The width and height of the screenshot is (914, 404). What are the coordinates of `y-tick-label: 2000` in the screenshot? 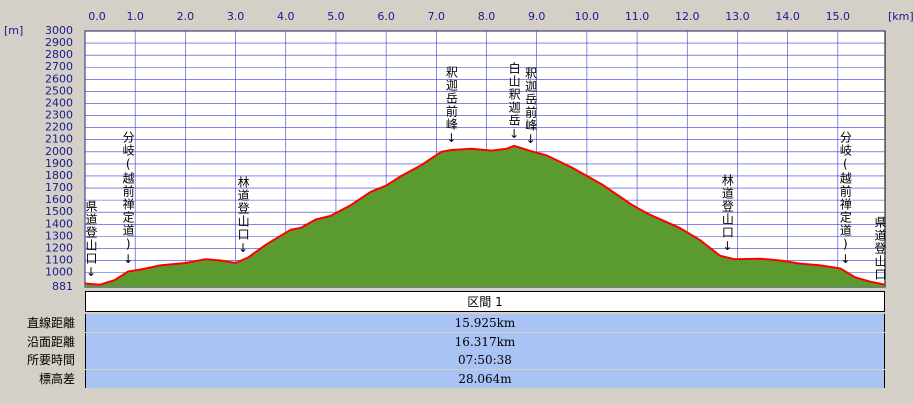 It's located at (59, 151).